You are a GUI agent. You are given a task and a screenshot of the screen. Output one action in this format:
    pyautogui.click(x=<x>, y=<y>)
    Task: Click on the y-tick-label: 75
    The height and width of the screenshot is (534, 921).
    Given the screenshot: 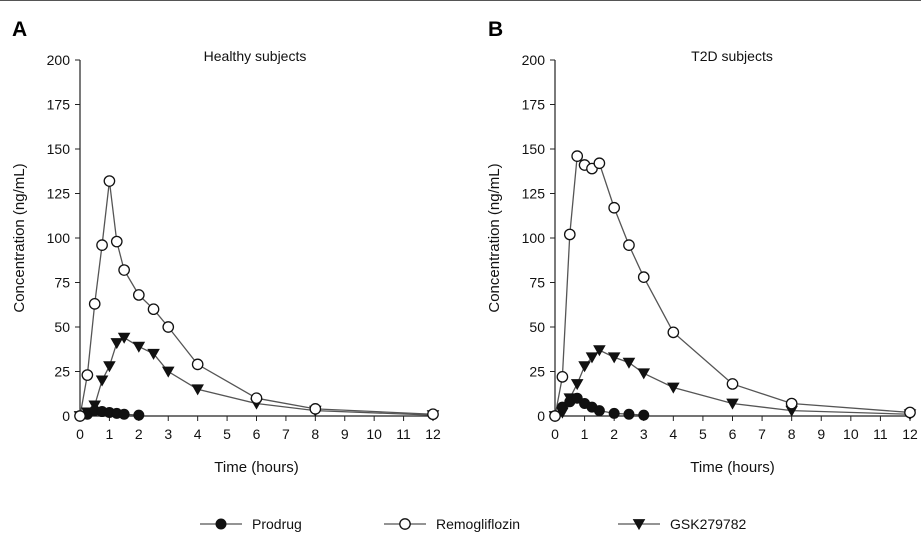 What is the action you would take?
    pyautogui.click(x=537, y=283)
    